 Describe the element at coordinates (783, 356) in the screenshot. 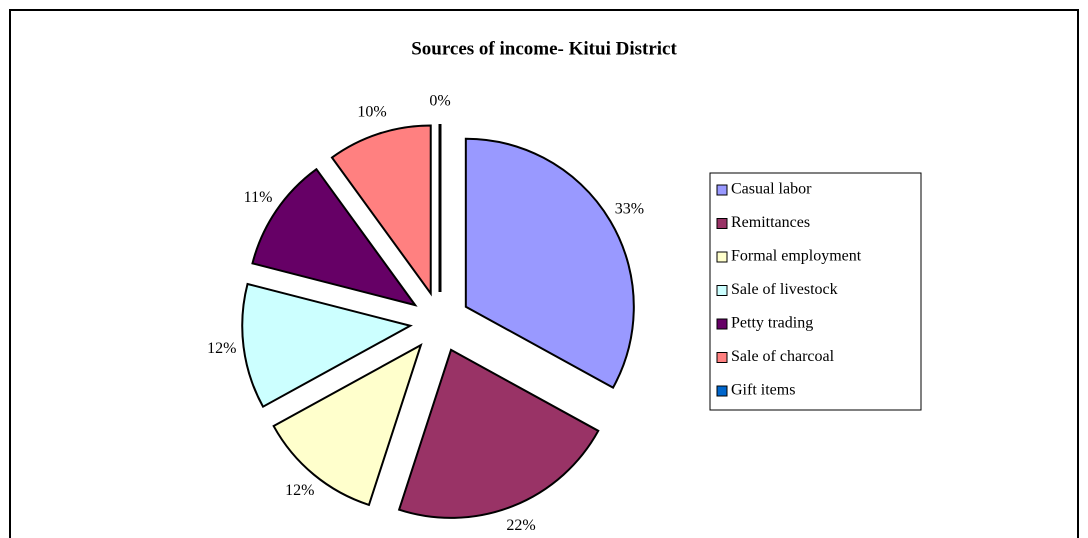

I see `legend-label: Sale of charcoal` at that location.